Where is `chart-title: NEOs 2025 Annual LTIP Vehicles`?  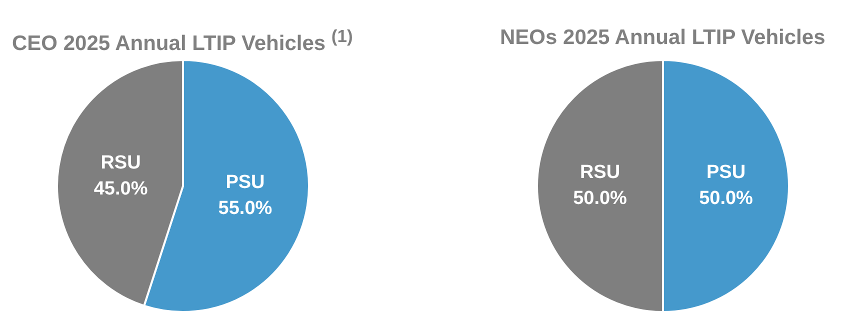
chart-title: NEOs 2025 Annual LTIP Vehicles is located at coordinates (663, 38).